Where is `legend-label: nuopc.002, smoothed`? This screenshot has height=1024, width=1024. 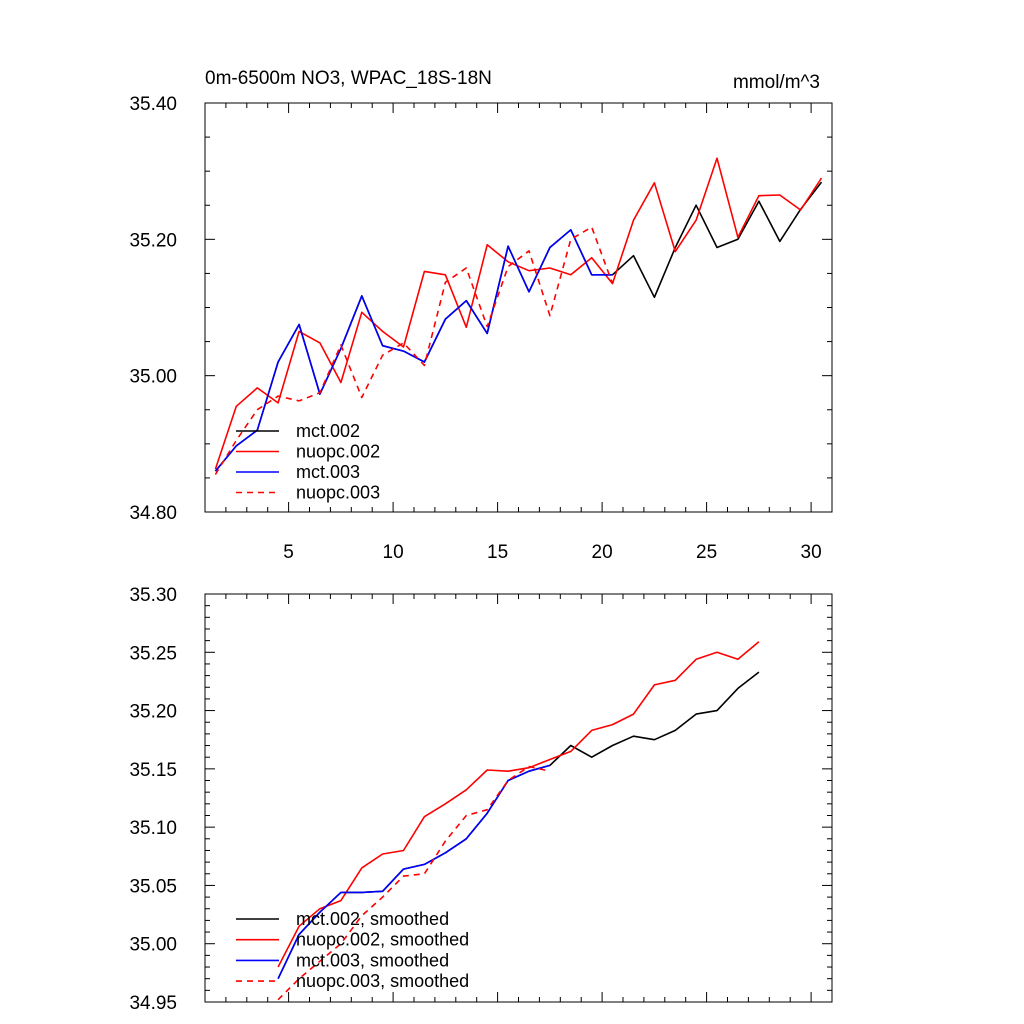
legend-label: nuopc.002, smoothed is located at coordinates (382, 940).